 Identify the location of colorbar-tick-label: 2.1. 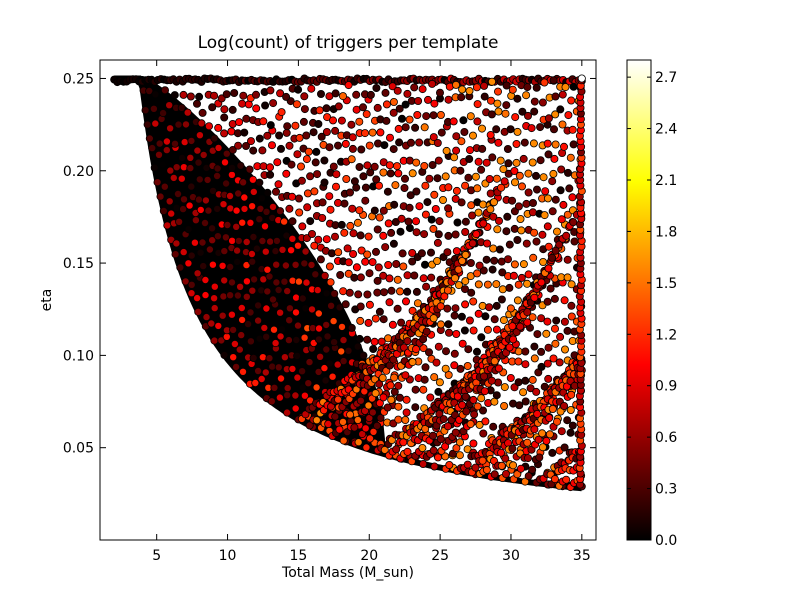
(666, 181).